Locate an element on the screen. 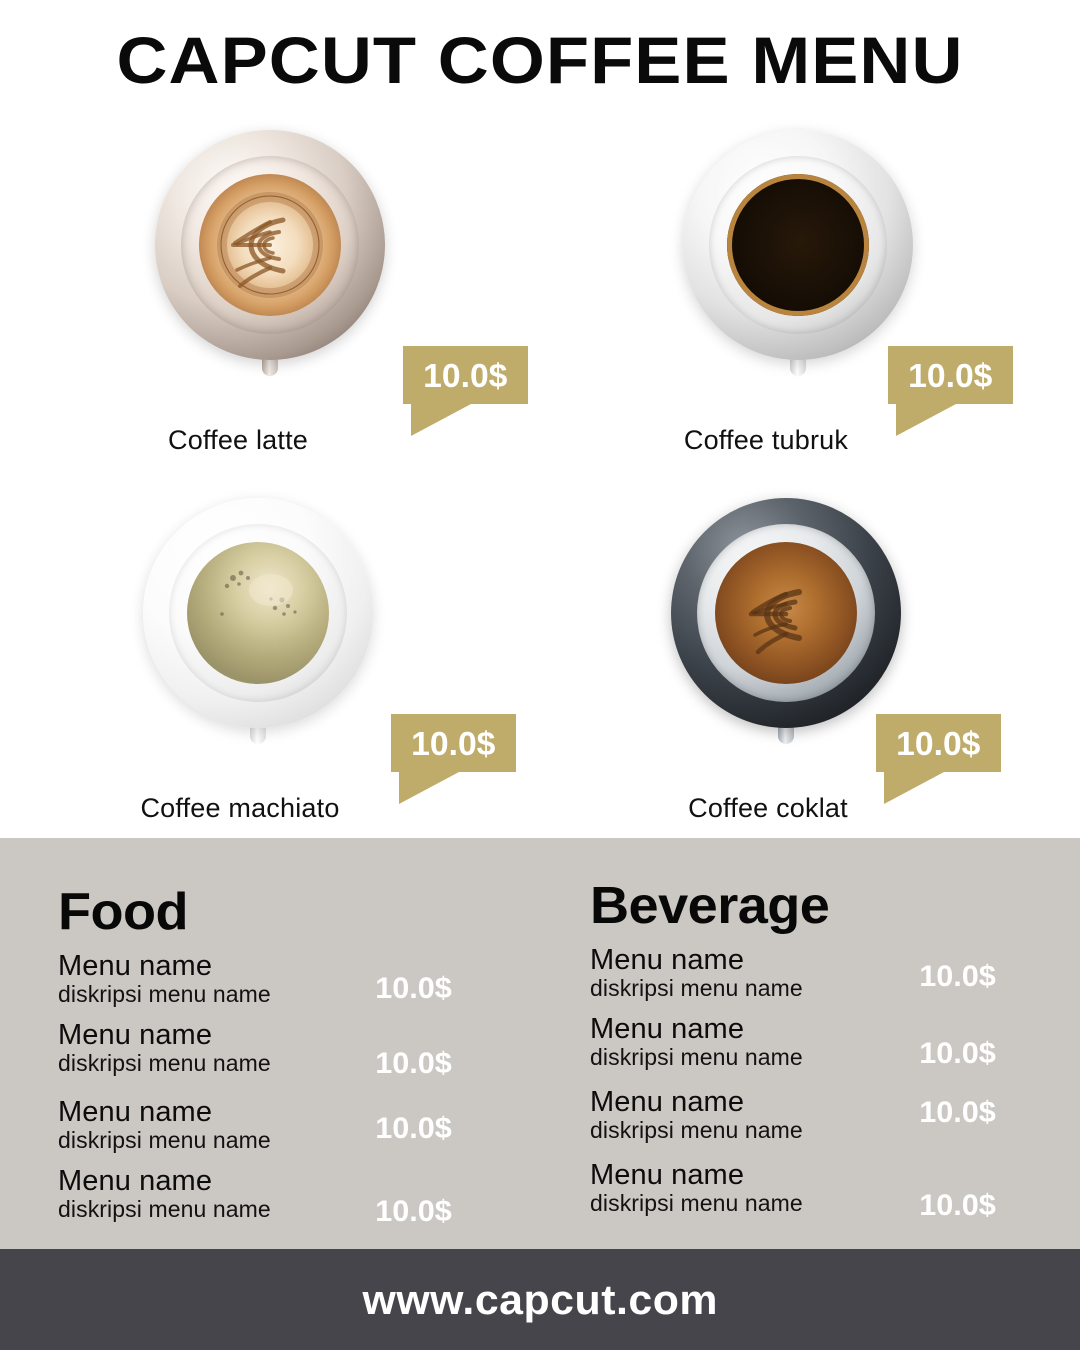 The height and width of the screenshot is (1350, 1080). website-url: www.capcut.com is located at coordinates (540, 1299).